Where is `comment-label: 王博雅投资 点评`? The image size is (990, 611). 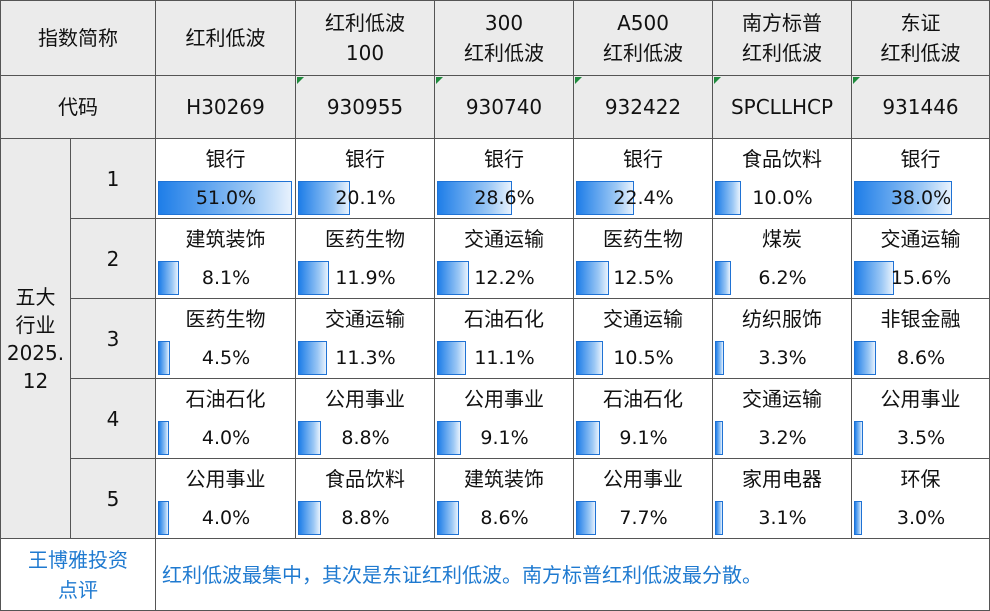
comment-label: 王博雅投资 点评 is located at coordinates (78, 575).